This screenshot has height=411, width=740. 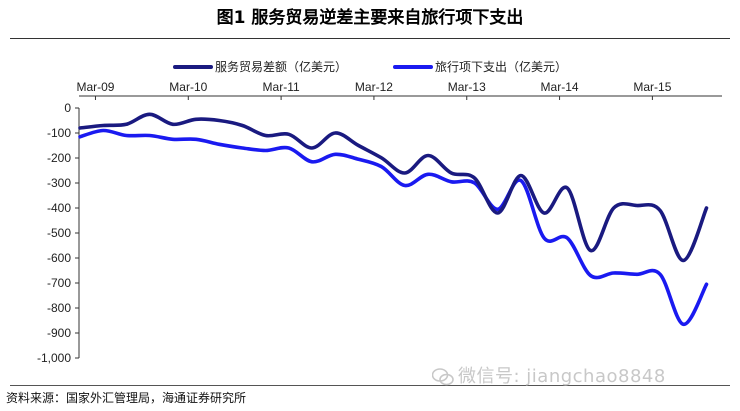 What do you see at coordinates (188, 87) in the screenshot?
I see `x-tick-label: Mar-10` at bounding box center [188, 87].